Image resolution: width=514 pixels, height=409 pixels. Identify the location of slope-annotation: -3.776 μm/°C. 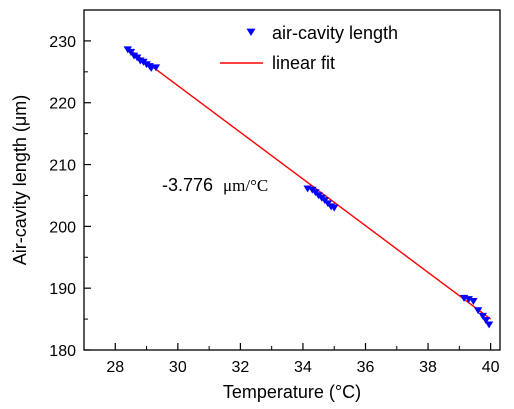
(215, 185).